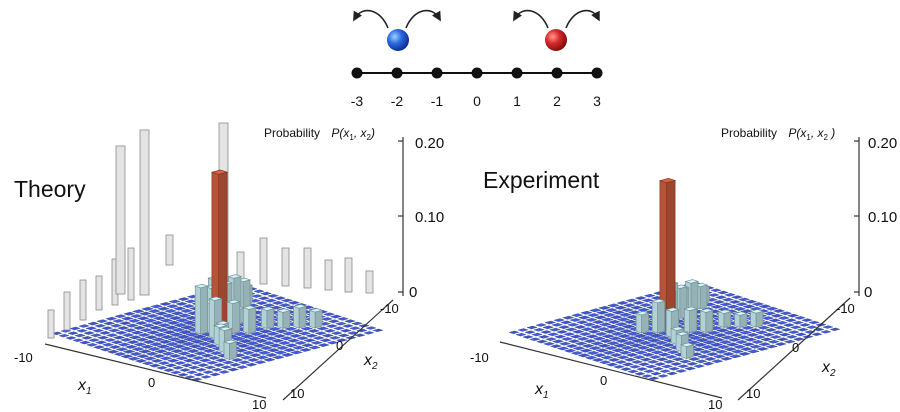 The image size is (900, 412). I want to click on x1-label-sub: 1, so click(546, 395).